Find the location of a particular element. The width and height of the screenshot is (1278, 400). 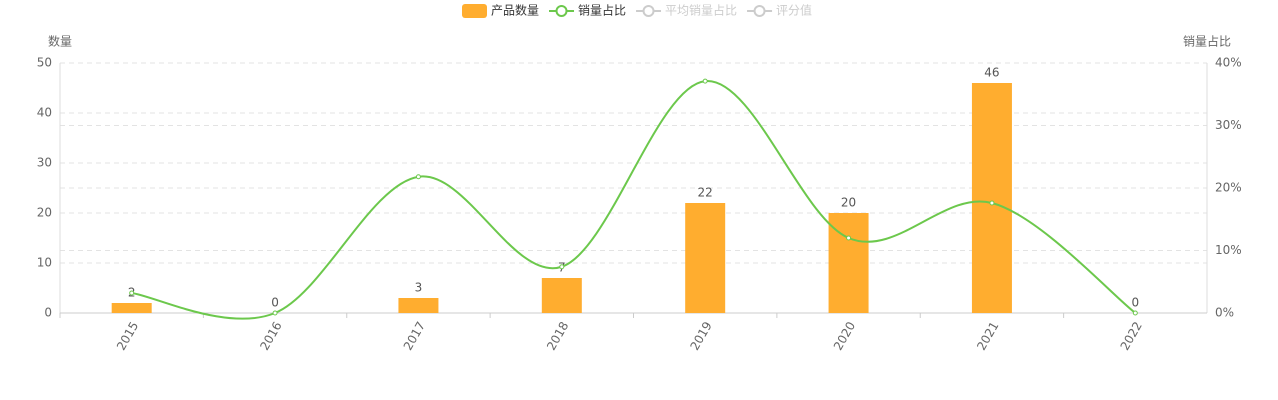

y-axis-label: 数量 is located at coordinates (60, 41).